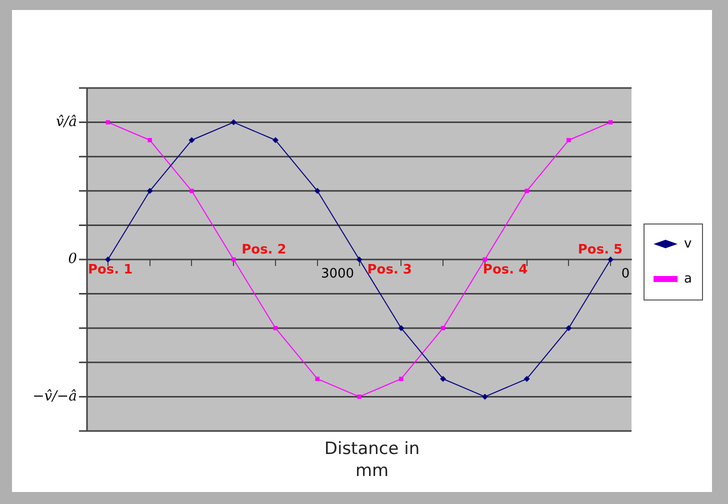  What do you see at coordinates (337, 274) in the screenshot?
I see `annotation: 3000` at bounding box center [337, 274].